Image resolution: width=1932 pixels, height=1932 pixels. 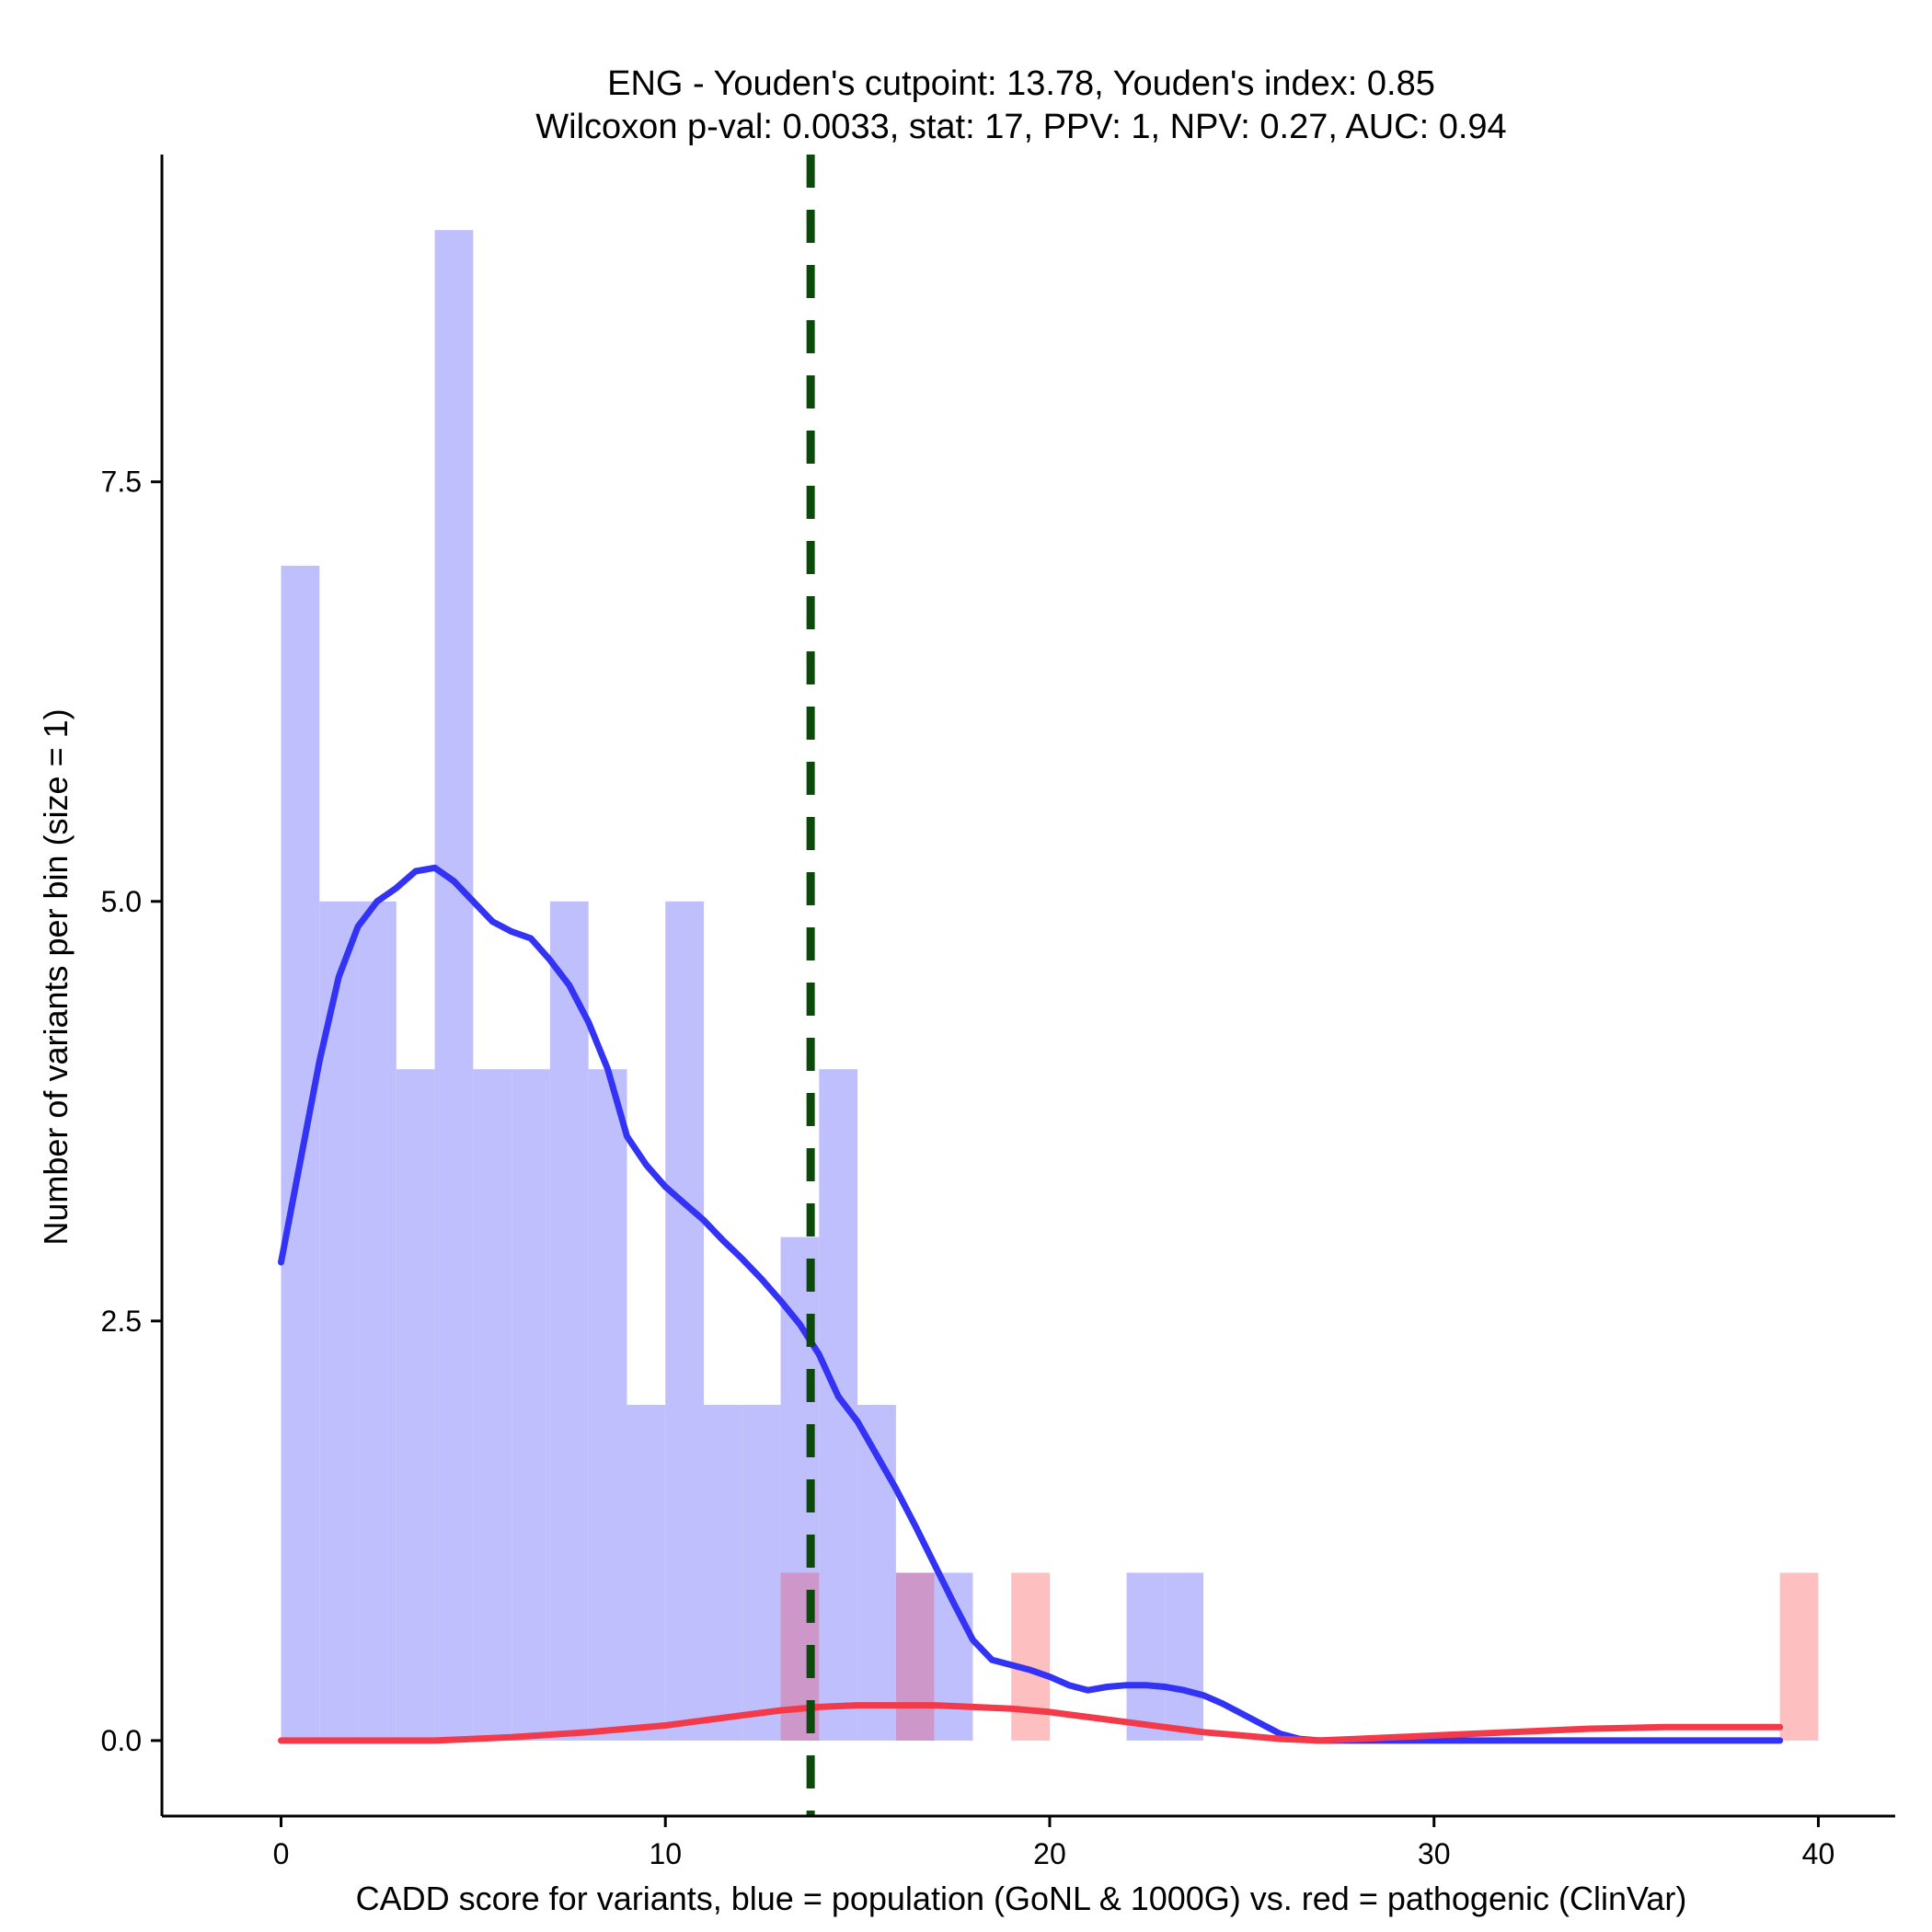 What do you see at coordinates (281, 1853) in the screenshot?
I see `x-tick-label: 0` at bounding box center [281, 1853].